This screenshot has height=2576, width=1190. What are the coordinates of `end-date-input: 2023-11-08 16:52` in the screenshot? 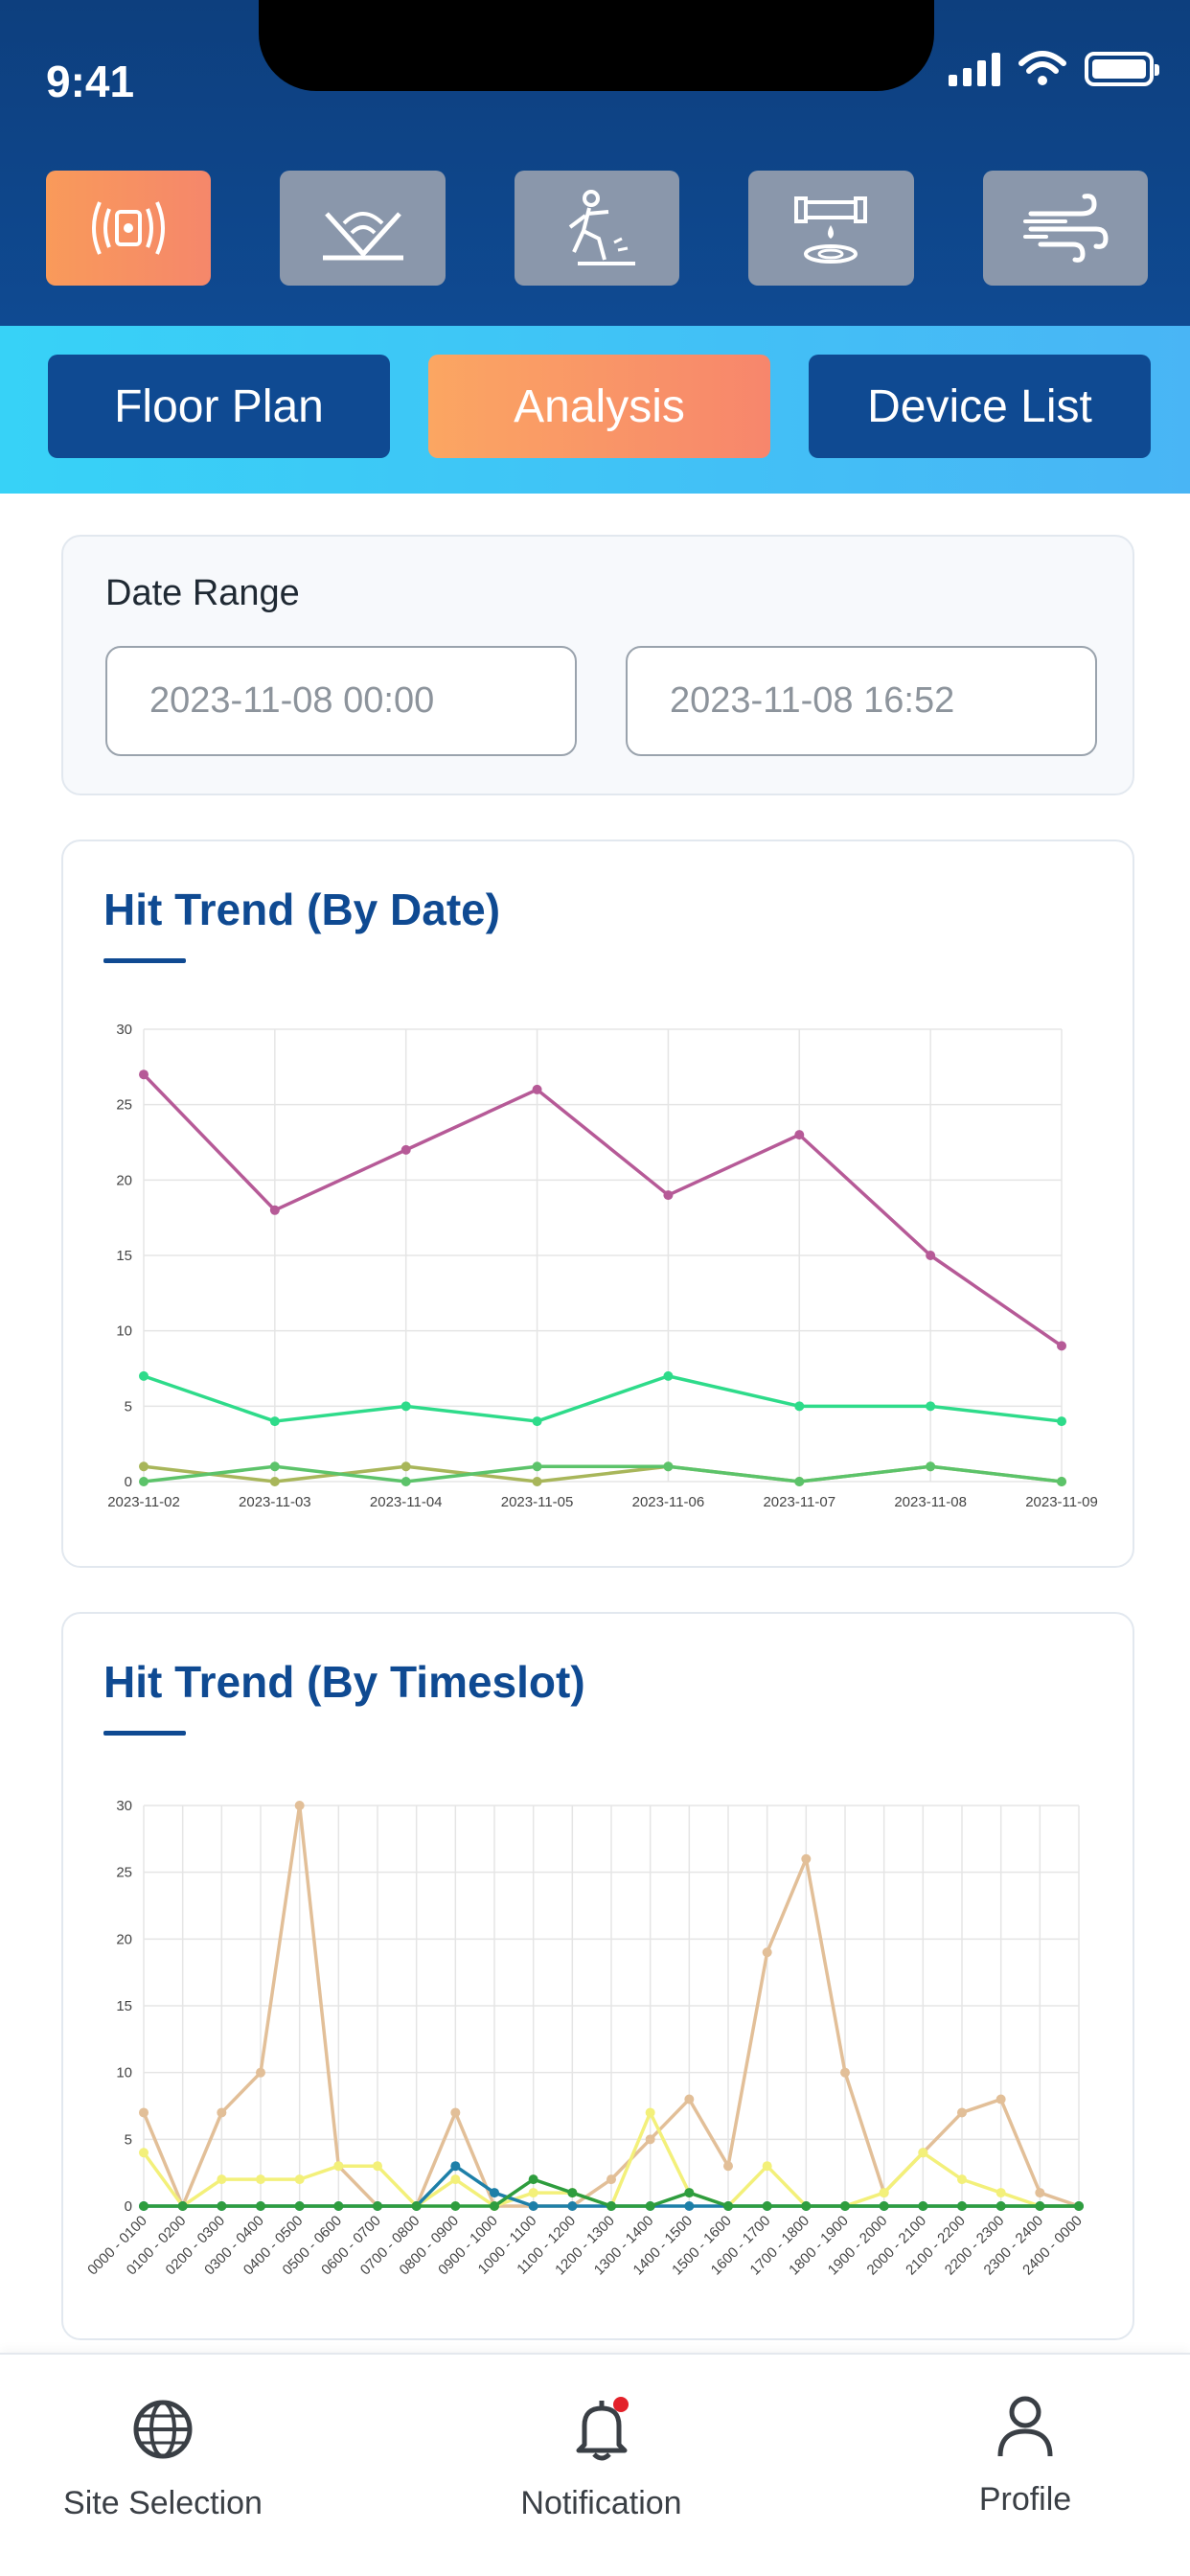 It's located at (862, 701).